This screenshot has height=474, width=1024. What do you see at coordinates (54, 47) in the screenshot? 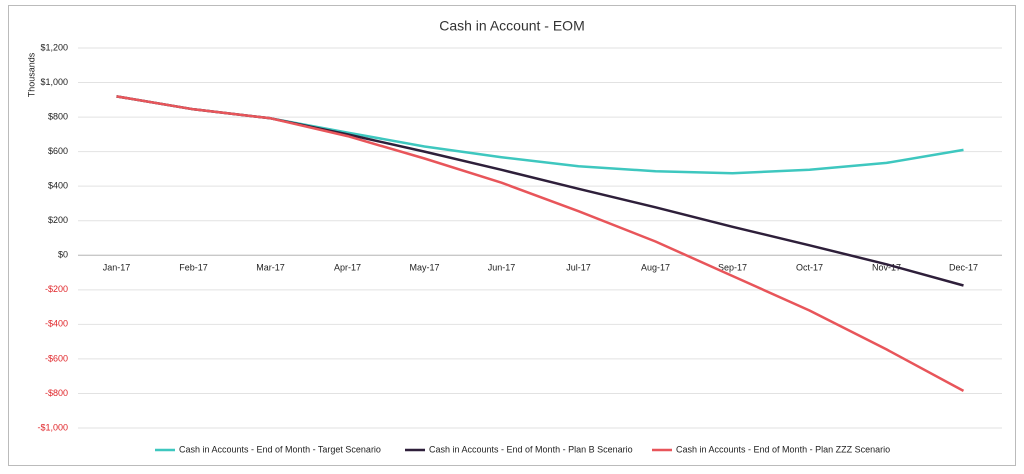
I see `y-tick-label: $1,200` at bounding box center [54, 47].